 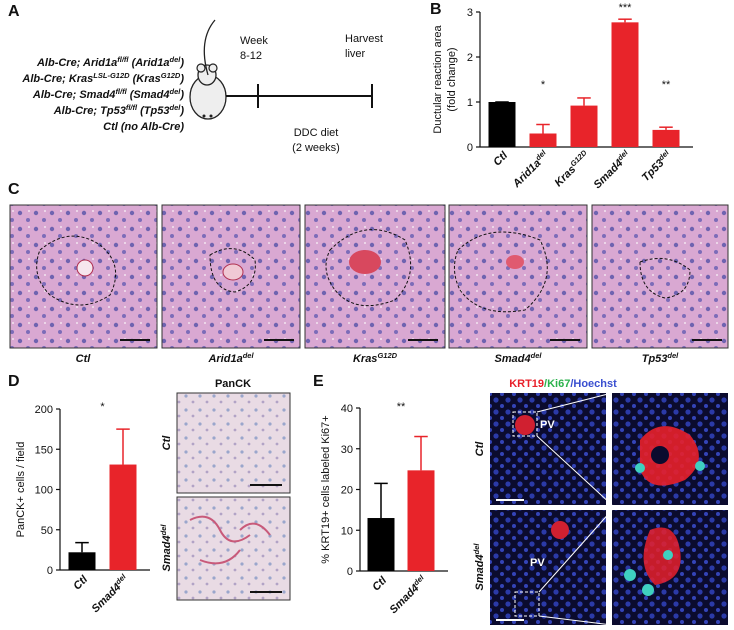 I want to click on image-label: Ctl, so click(x=84, y=359).